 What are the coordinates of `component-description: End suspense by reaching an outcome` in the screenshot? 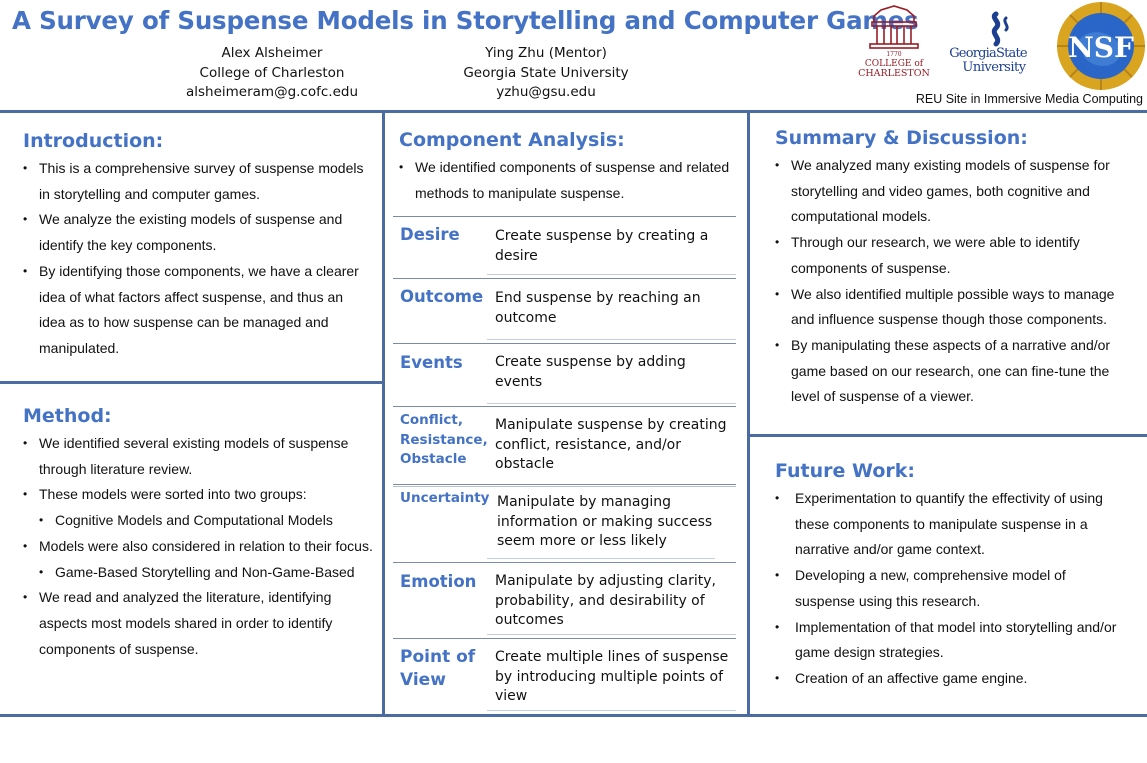 It's located at (598, 308).